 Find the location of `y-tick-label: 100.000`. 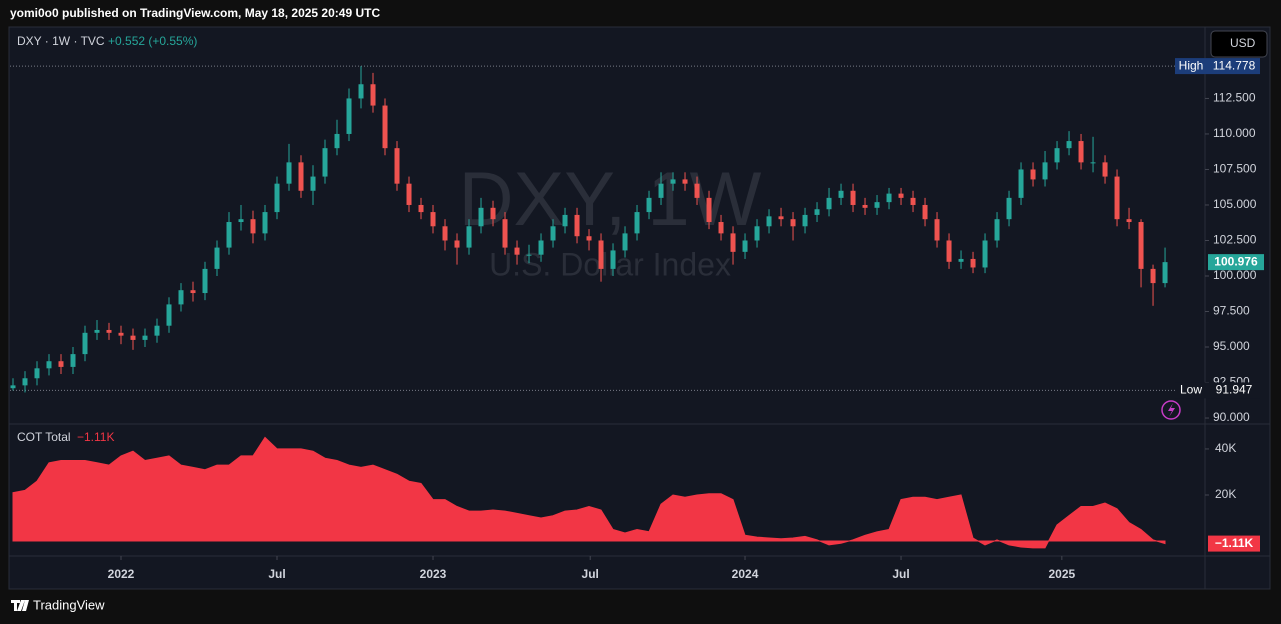

y-tick-label: 100.000 is located at coordinates (1235, 275).